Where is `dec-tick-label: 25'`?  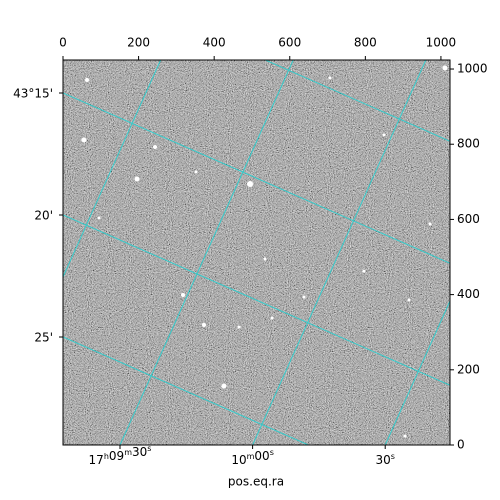 dec-tick-label: 25' is located at coordinates (43, 338).